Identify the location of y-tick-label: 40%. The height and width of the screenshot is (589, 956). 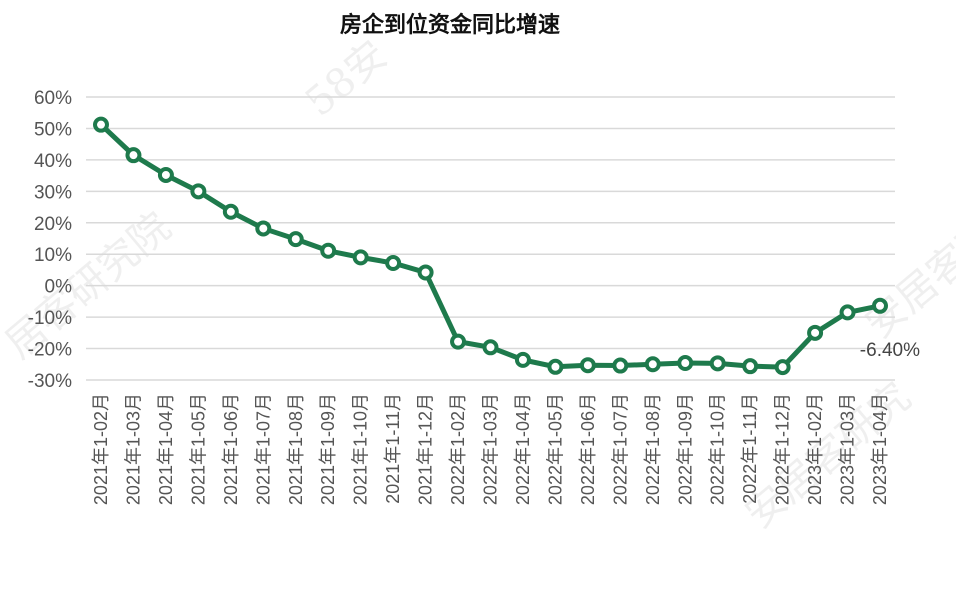
(53, 161).